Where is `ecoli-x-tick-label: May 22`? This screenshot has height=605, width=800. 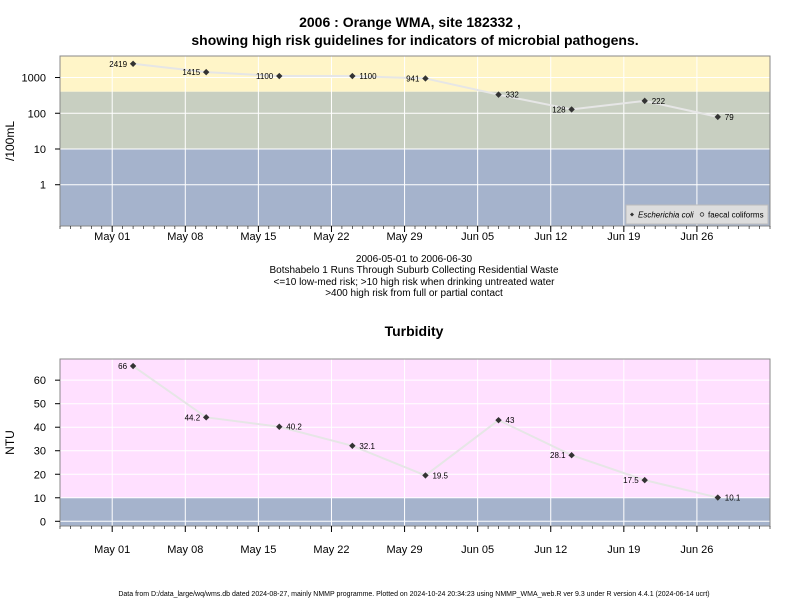 ecoli-x-tick-label: May 22 is located at coordinates (331, 237).